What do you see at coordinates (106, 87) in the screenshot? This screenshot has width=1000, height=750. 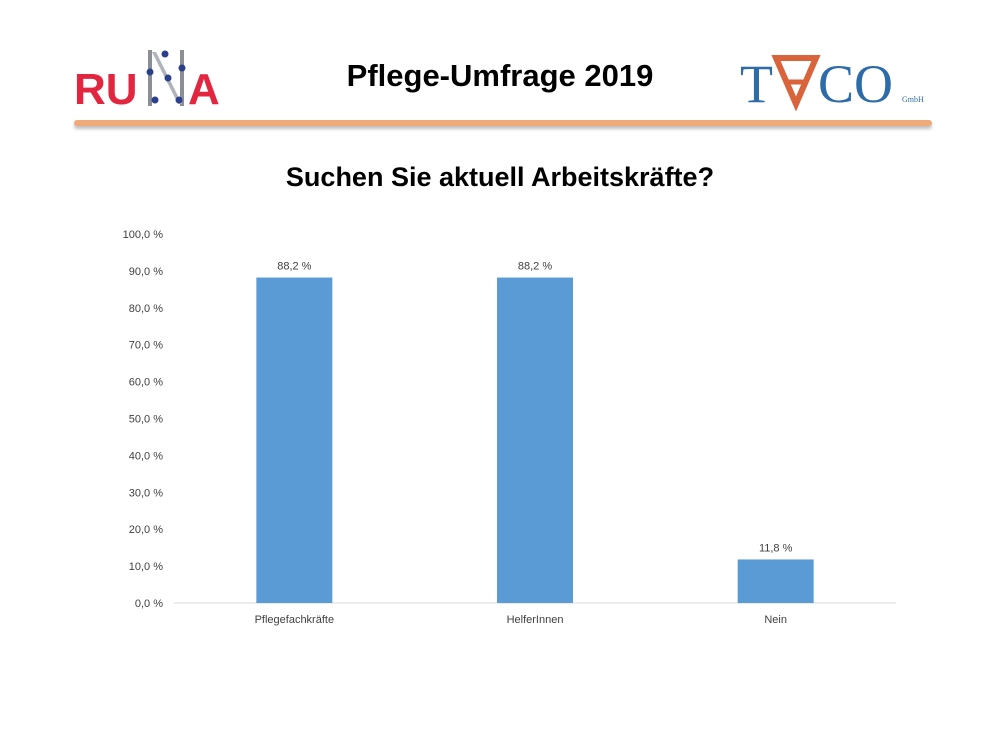 I see `svg-text: RU` at bounding box center [106, 87].